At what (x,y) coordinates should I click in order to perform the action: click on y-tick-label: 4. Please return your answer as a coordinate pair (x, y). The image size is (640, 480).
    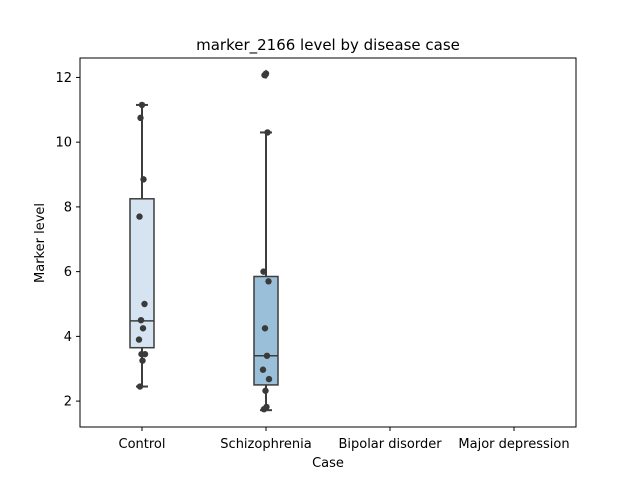
    Looking at the image, I should click on (68, 337).